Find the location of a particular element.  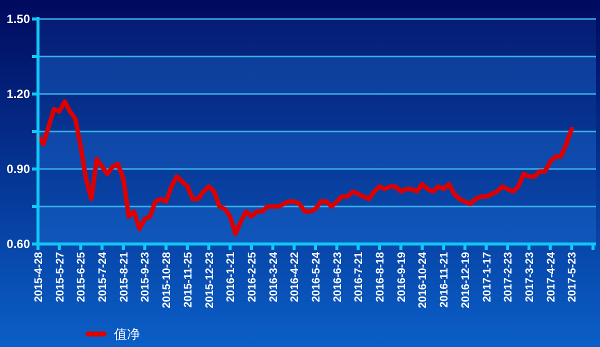

x-tick-label: 2016-6-23 is located at coordinates (338, 277).